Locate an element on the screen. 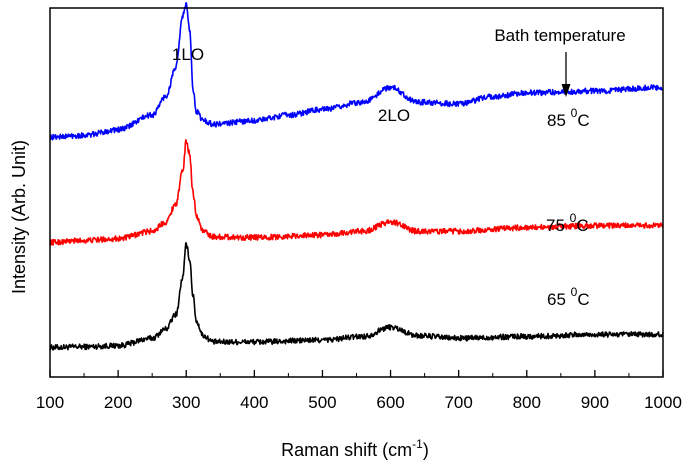 Image resolution: width=691 pixels, height=465 pixels. bath-temperature-label: Bath temperature is located at coordinates (559, 35).